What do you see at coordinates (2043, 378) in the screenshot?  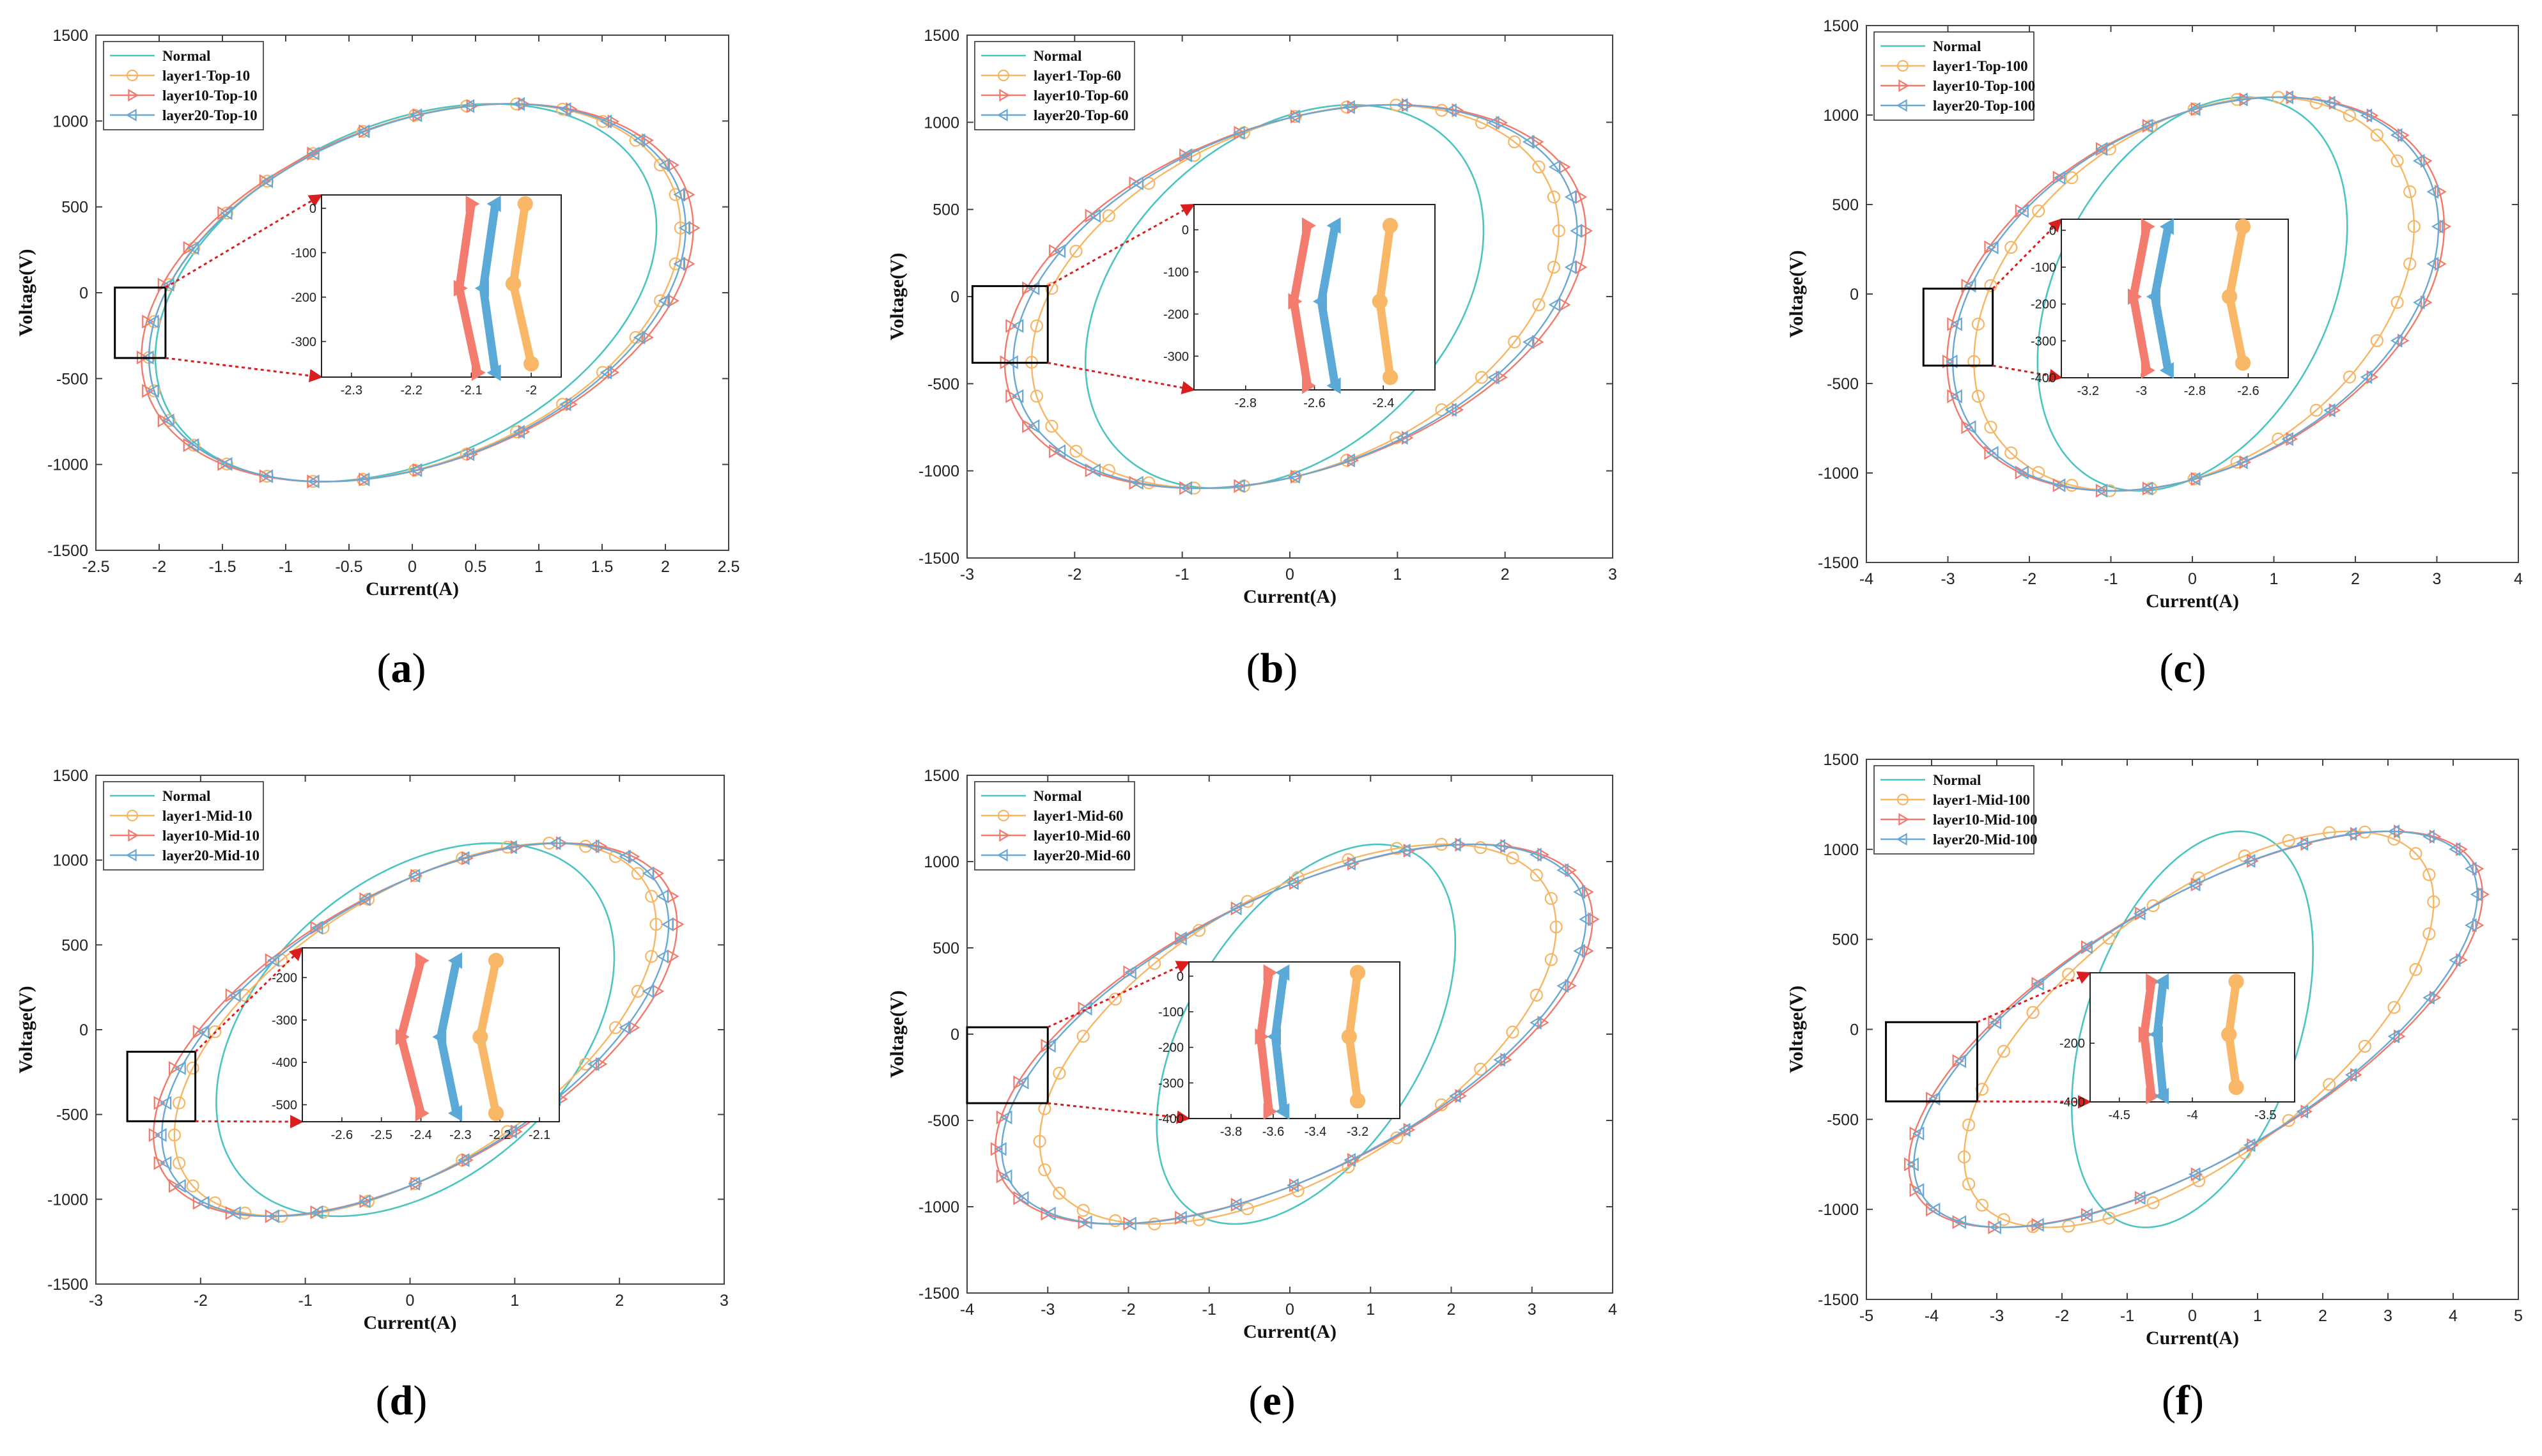 I see `zoom-y-tick-label: -400` at bounding box center [2043, 378].